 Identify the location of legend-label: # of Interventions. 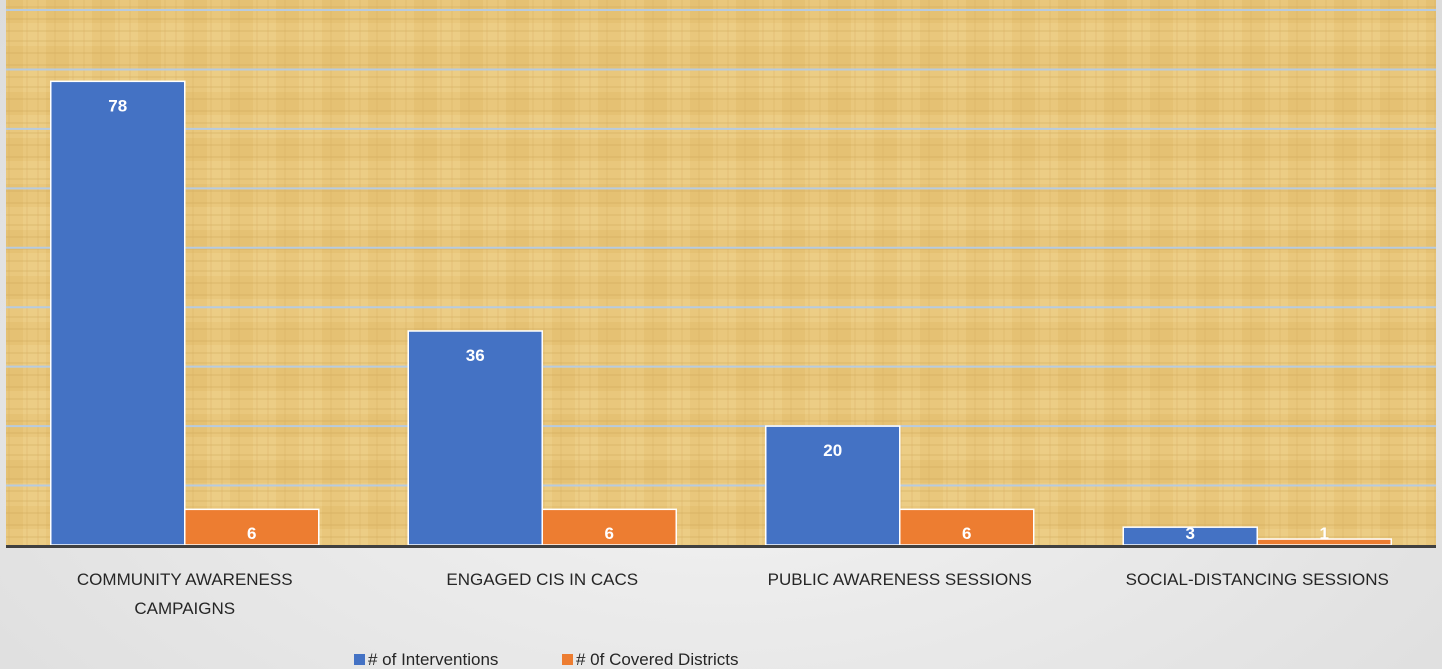
(433, 659).